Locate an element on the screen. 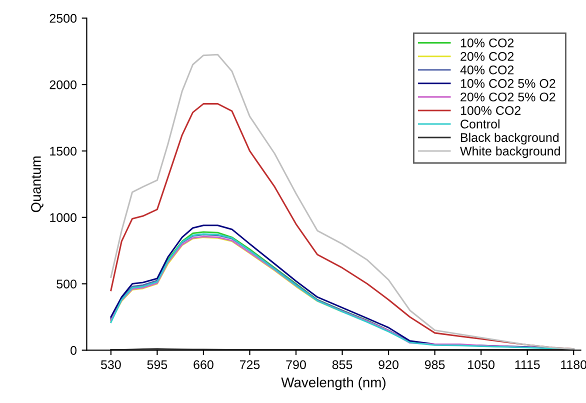  x-tick-label: 985 is located at coordinates (434, 365).